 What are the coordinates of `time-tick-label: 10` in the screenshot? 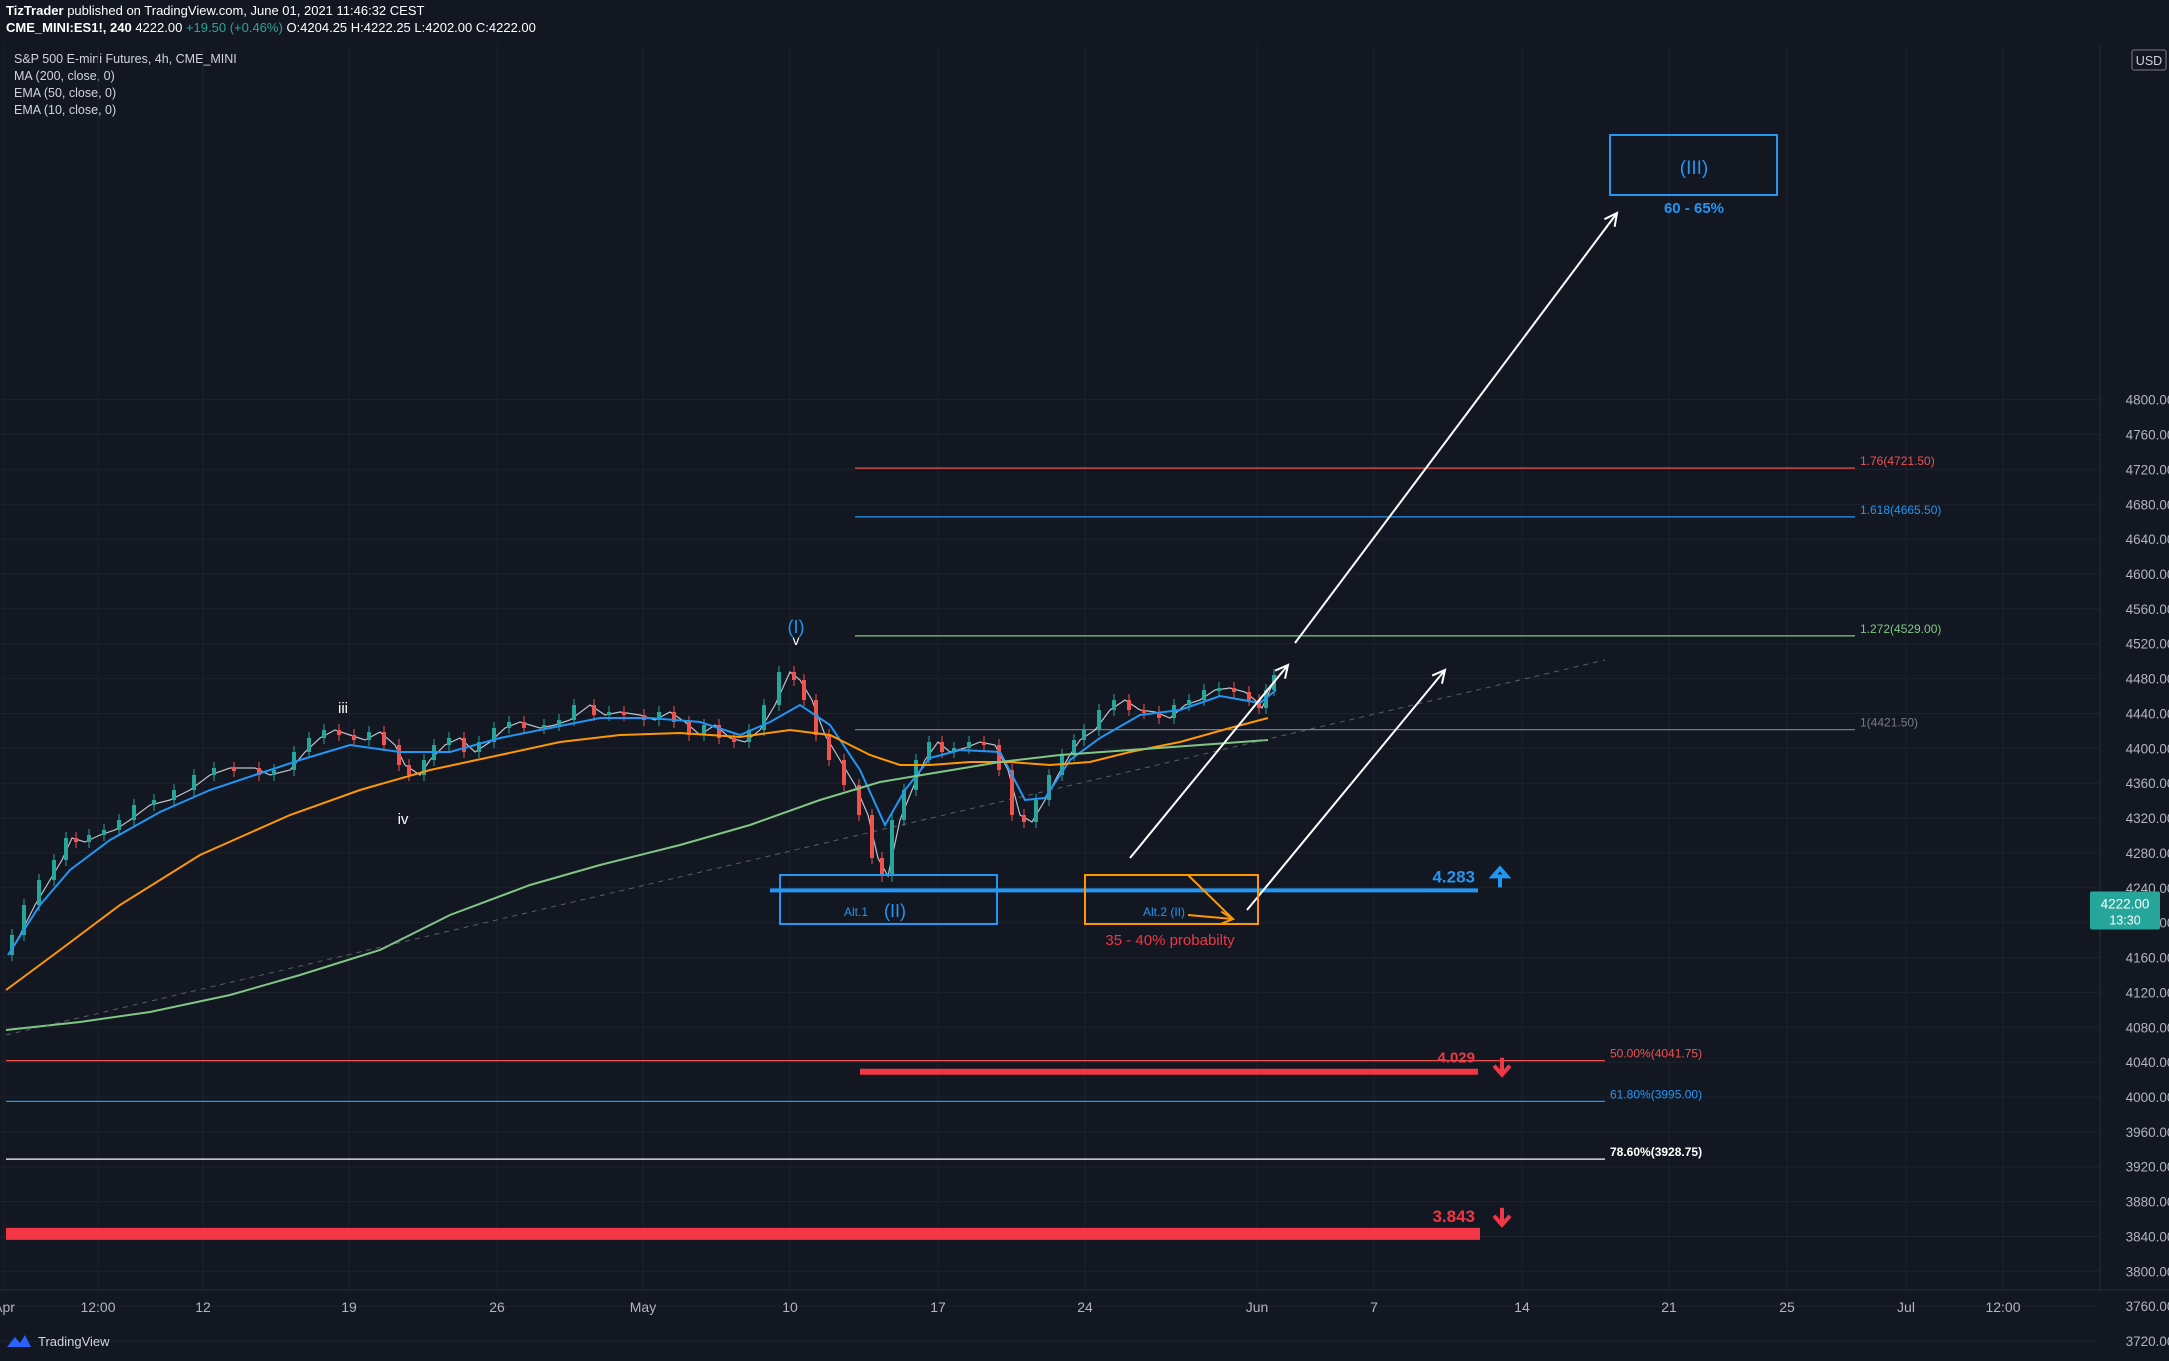 It's located at (790, 1307).